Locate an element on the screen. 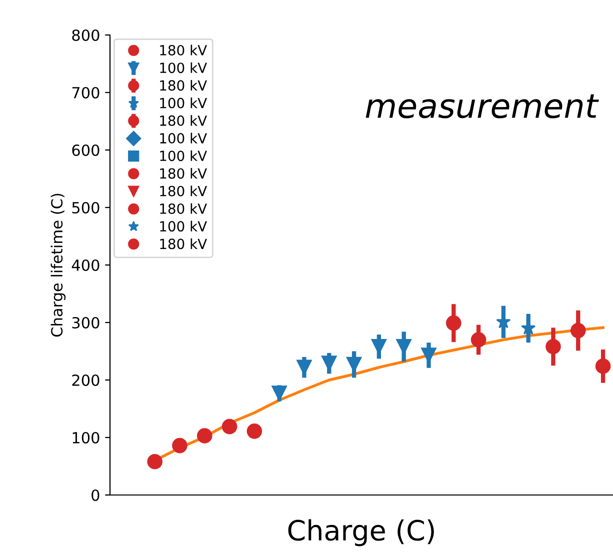 The height and width of the screenshot is (553, 613). y-tick-label: 200 is located at coordinates (86, 380).